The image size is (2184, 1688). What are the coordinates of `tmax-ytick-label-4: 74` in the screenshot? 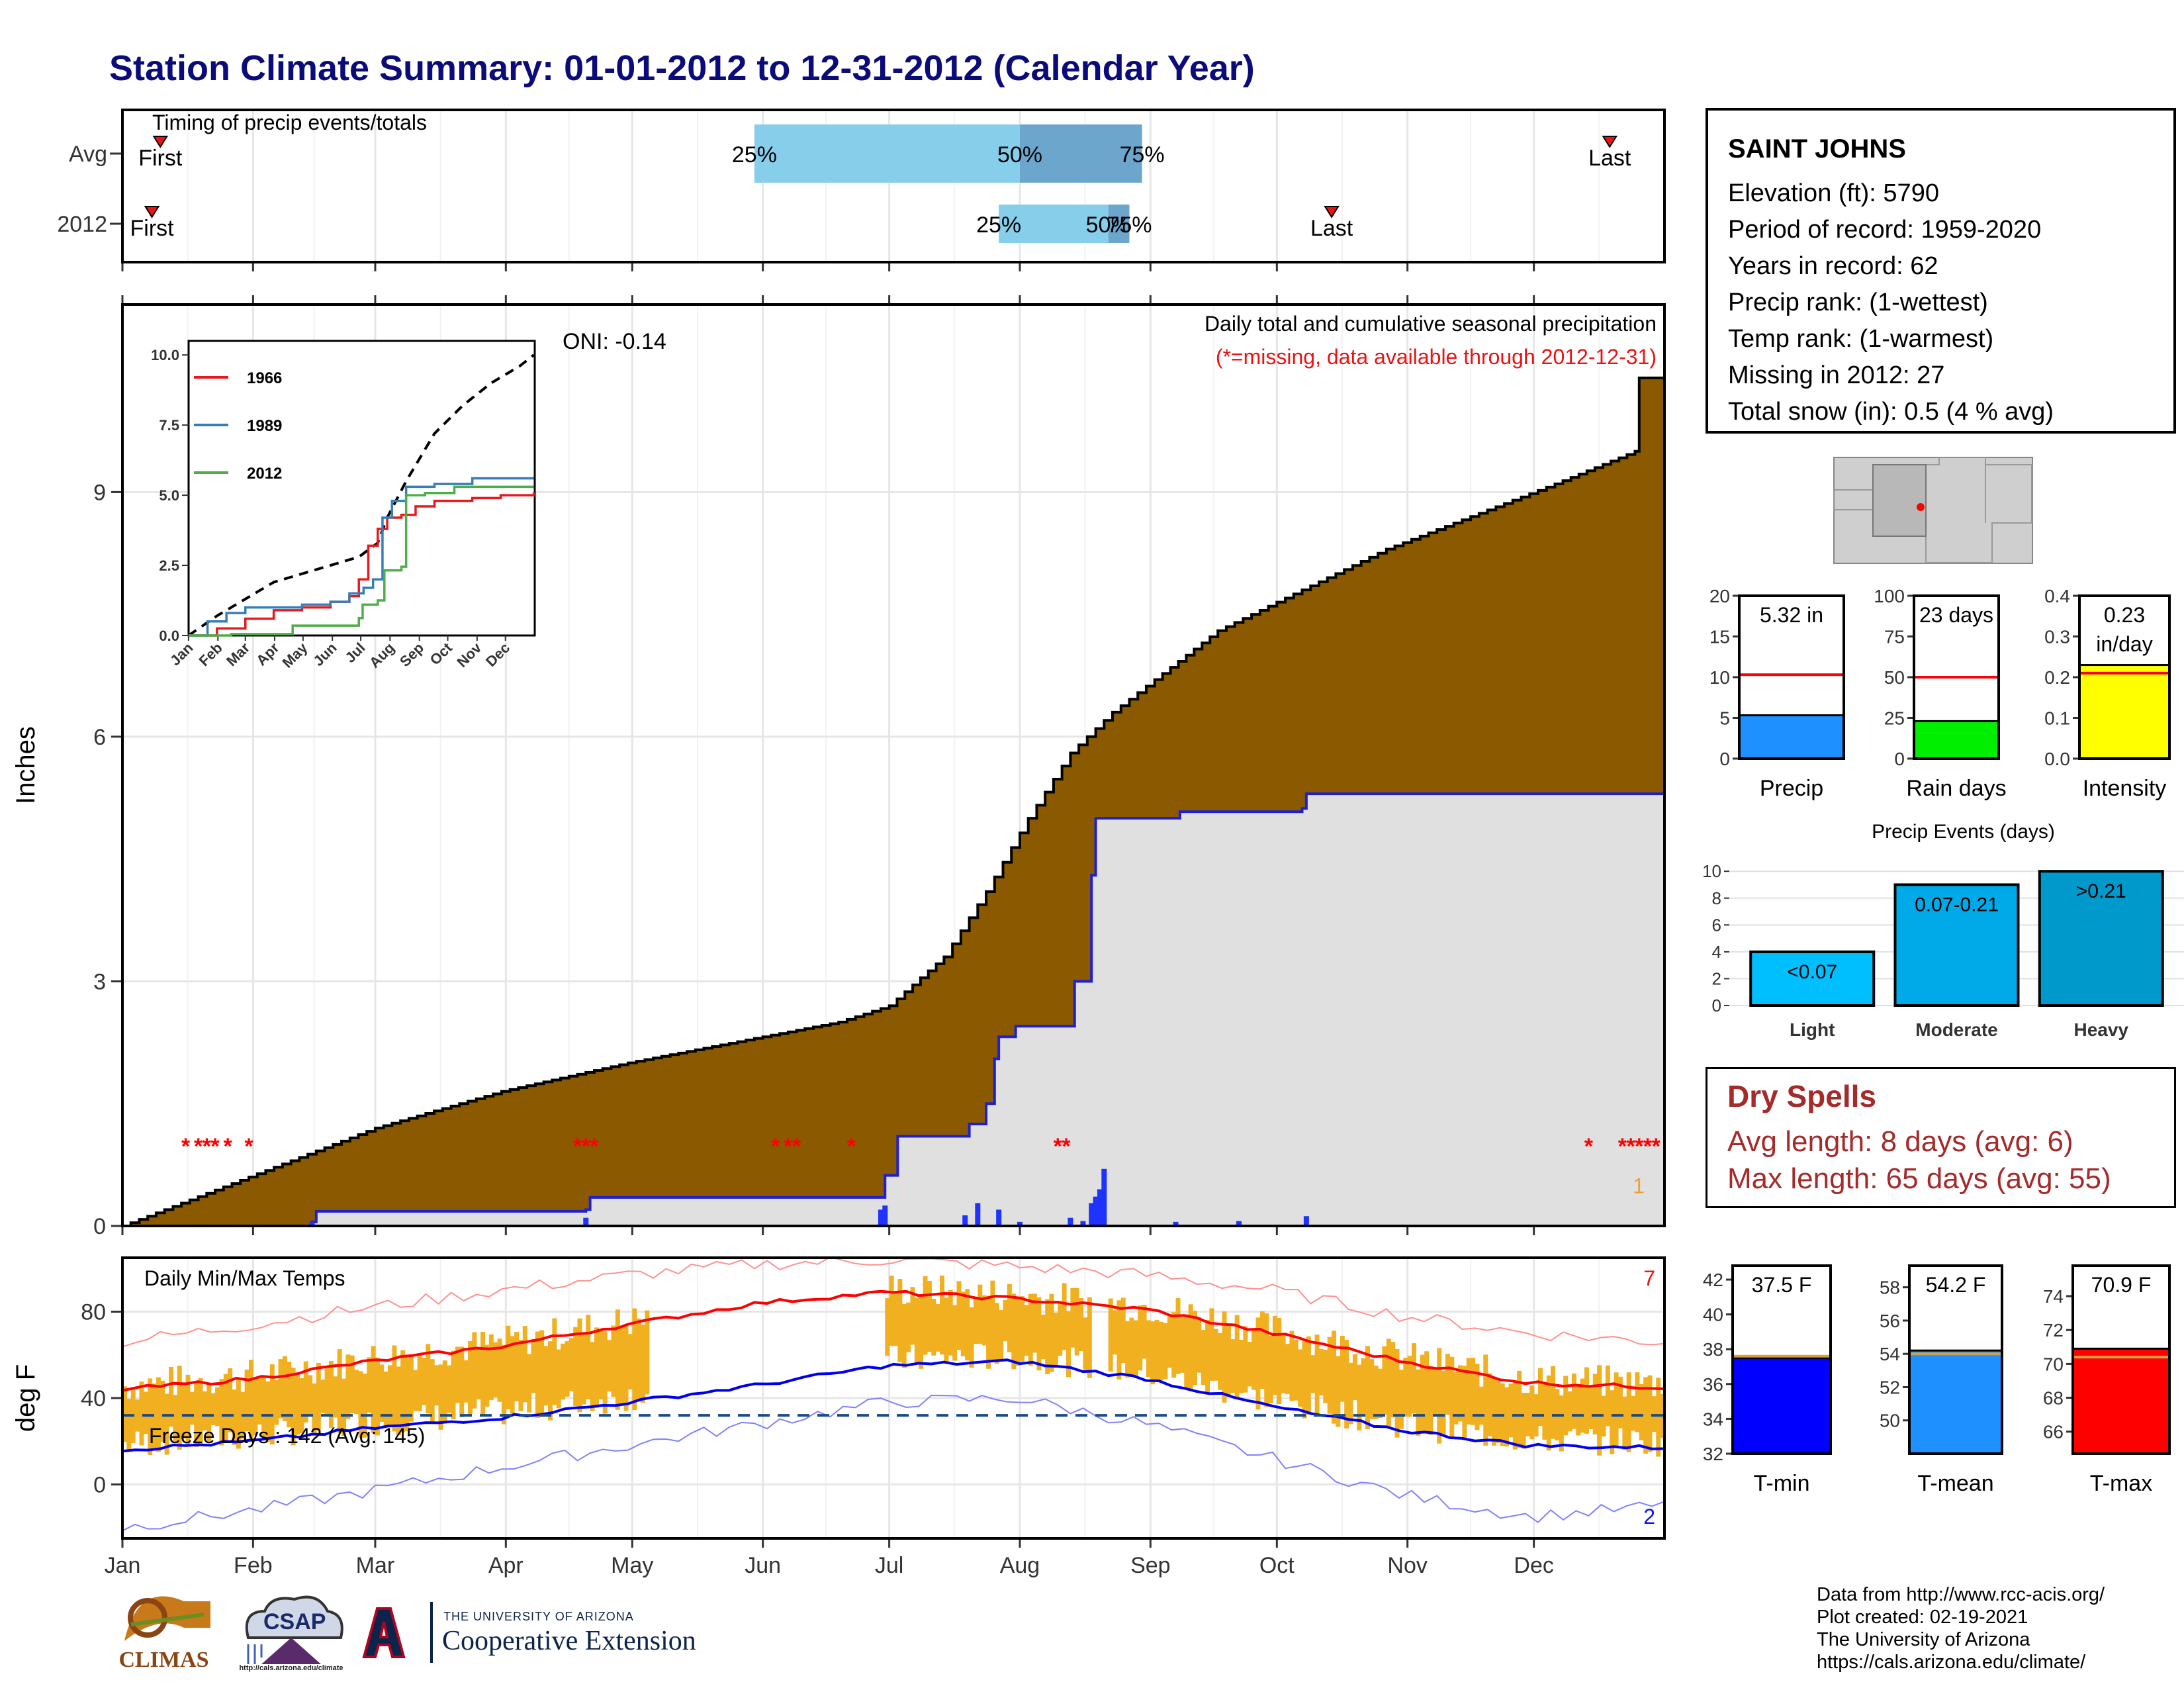 It's located at (2053, 1296).